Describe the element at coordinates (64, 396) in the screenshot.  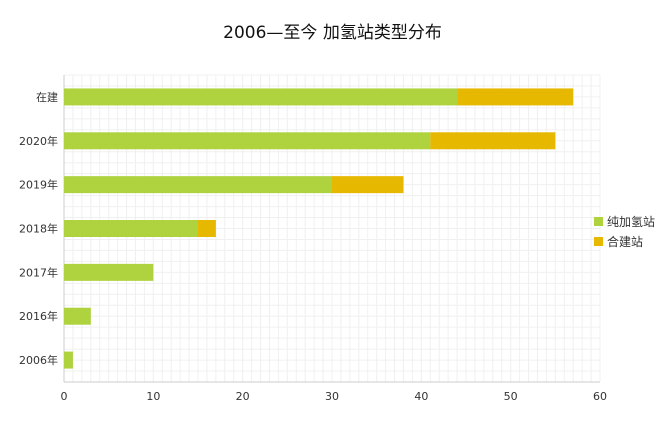
I see `x-tick-label: 0` at that location.